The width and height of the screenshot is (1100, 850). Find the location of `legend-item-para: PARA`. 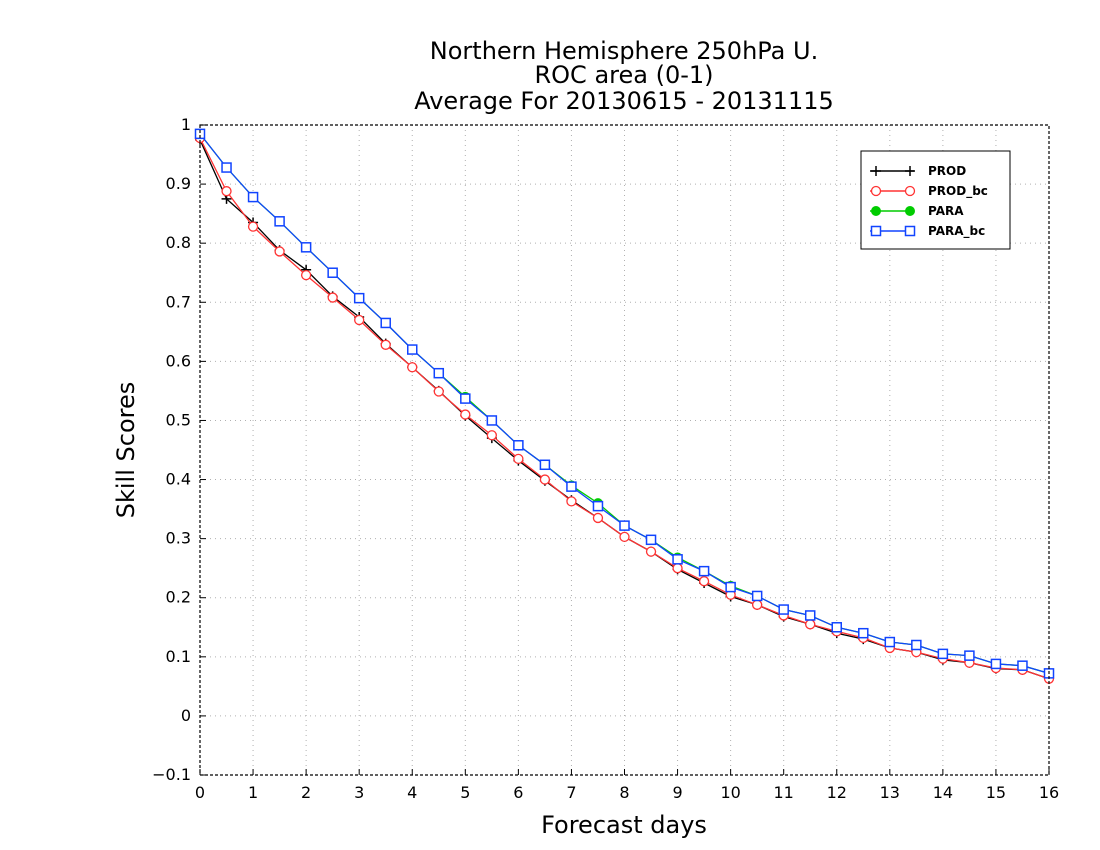

legend-item-para: PARA is located at coordinates (917, 211).